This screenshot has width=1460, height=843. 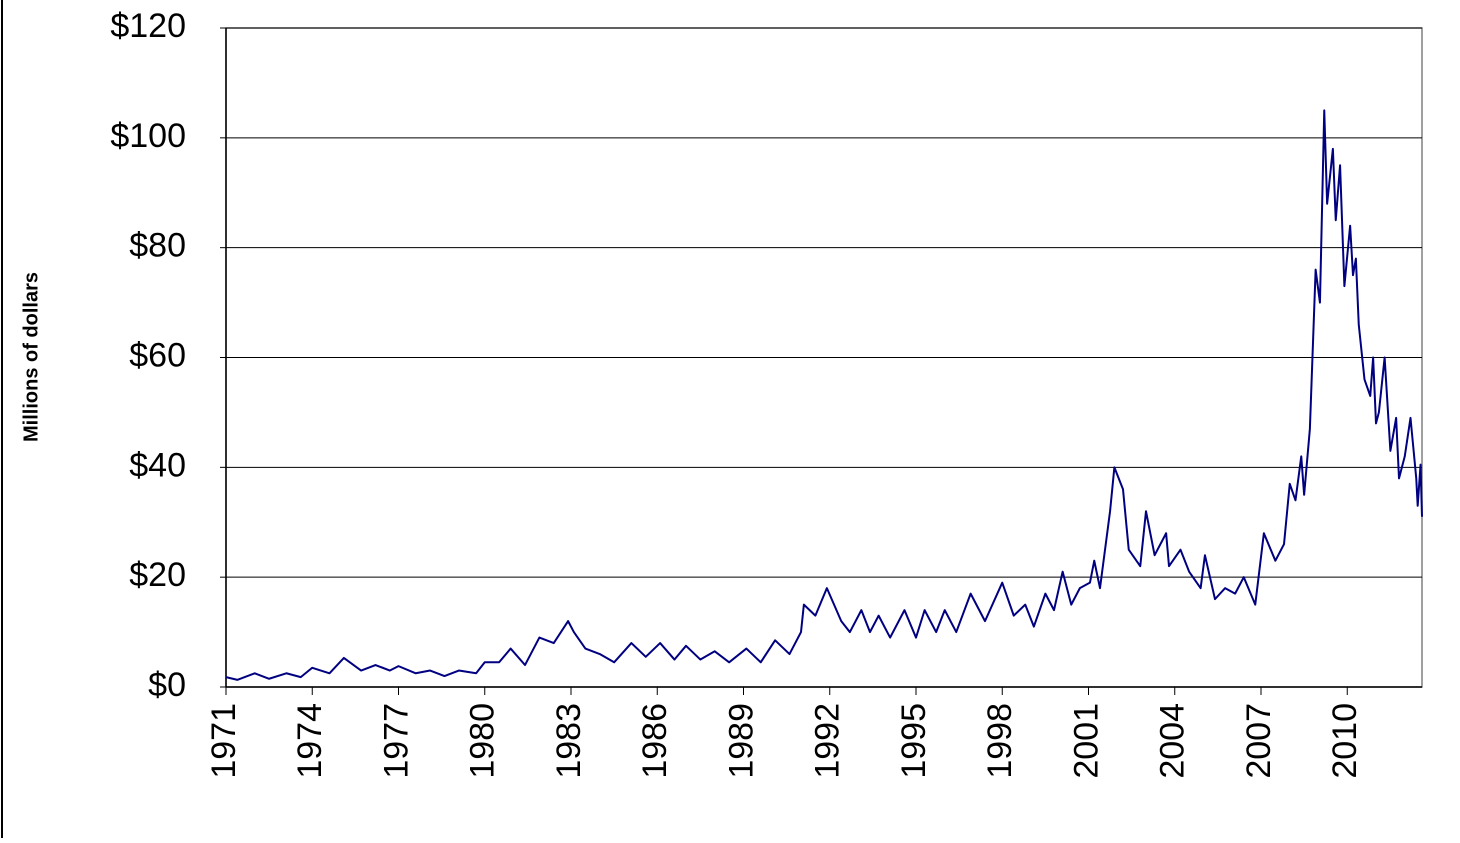 I want to click on x-tick-label: 1977, so click(x=396, y=741).